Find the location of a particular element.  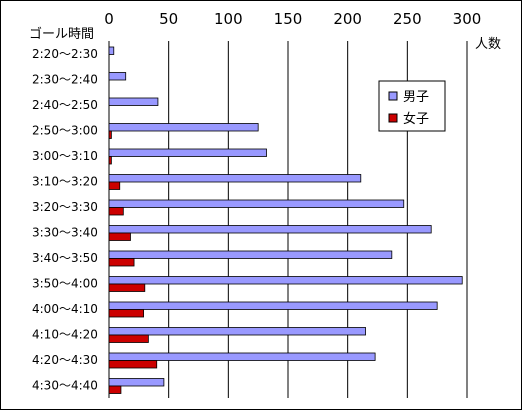

category-label: 4:00～4:10 is located at coordinates (65, 309).